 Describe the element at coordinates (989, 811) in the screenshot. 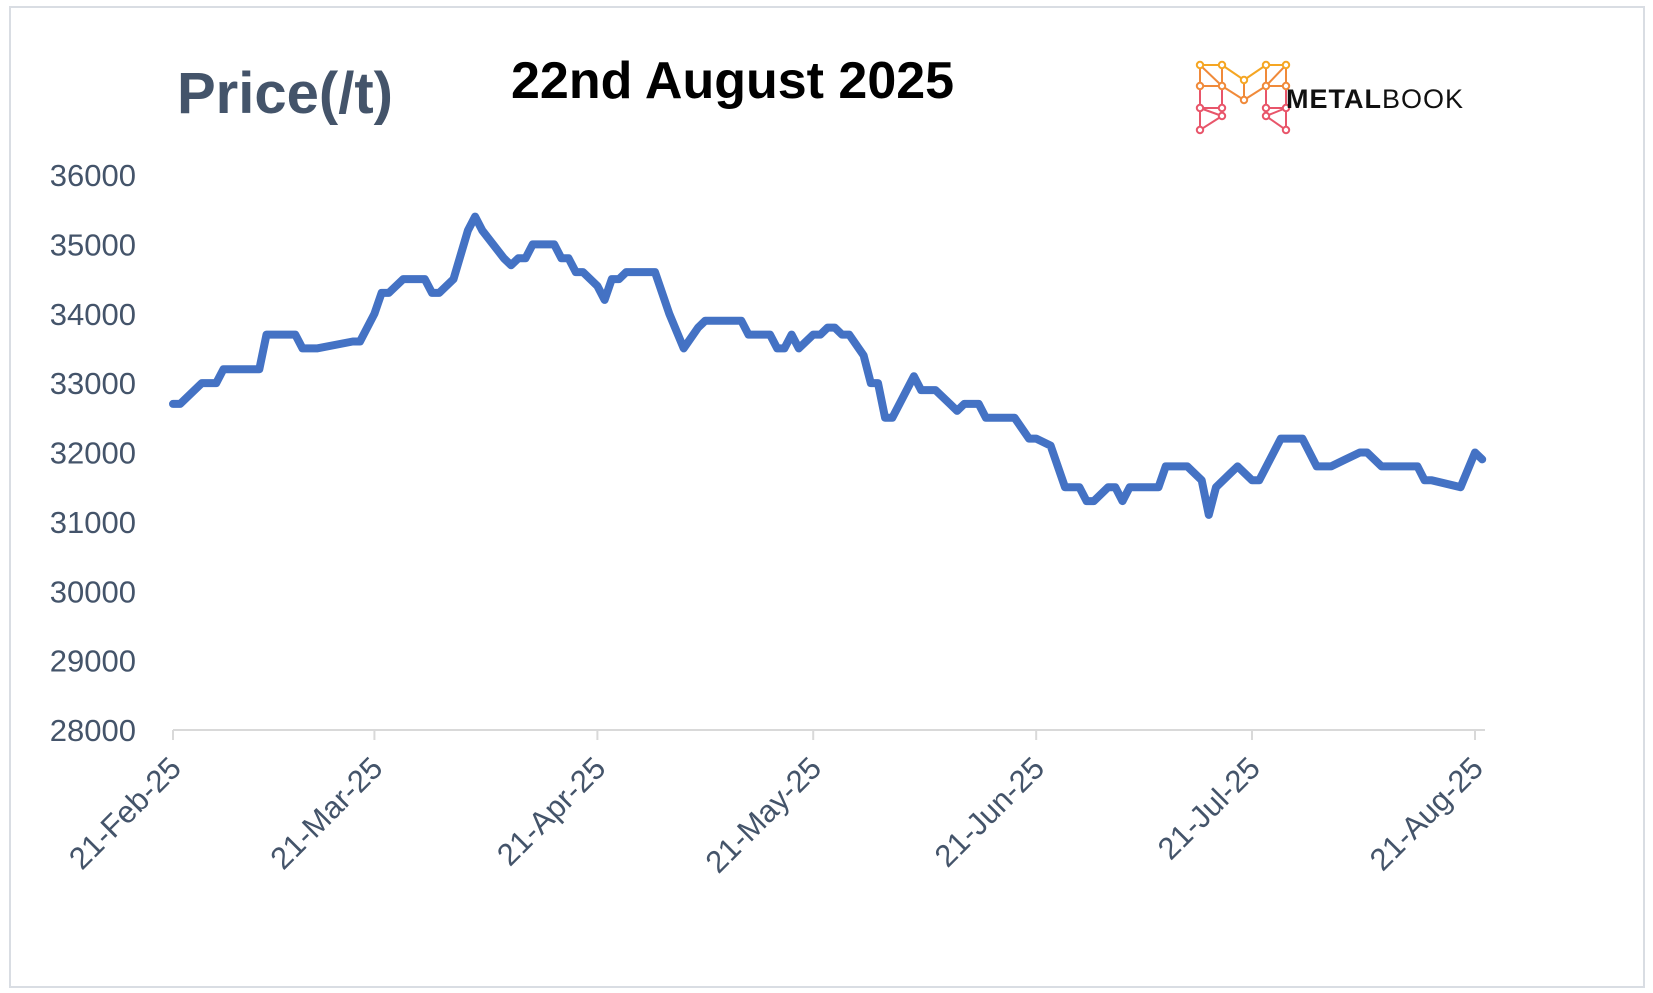

I see `x-tick-label: 21-Jun-25` at that location.